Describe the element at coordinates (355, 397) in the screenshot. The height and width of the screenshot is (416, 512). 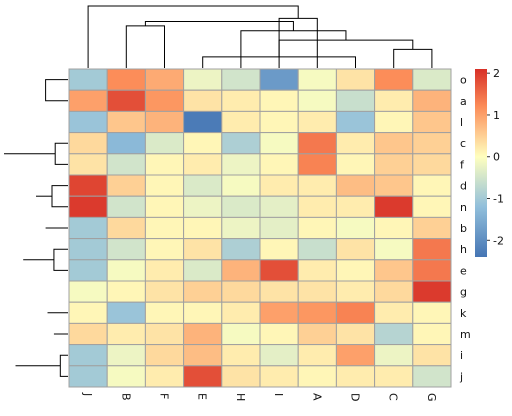
I see `column-label: D` at that location.